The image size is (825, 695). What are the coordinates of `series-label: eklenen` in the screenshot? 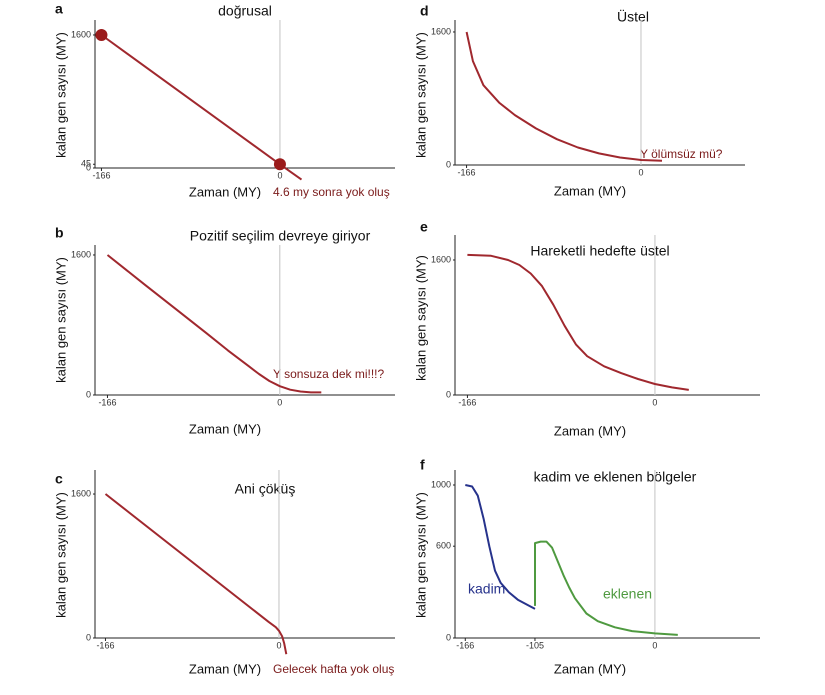 It's located at (627, 594).